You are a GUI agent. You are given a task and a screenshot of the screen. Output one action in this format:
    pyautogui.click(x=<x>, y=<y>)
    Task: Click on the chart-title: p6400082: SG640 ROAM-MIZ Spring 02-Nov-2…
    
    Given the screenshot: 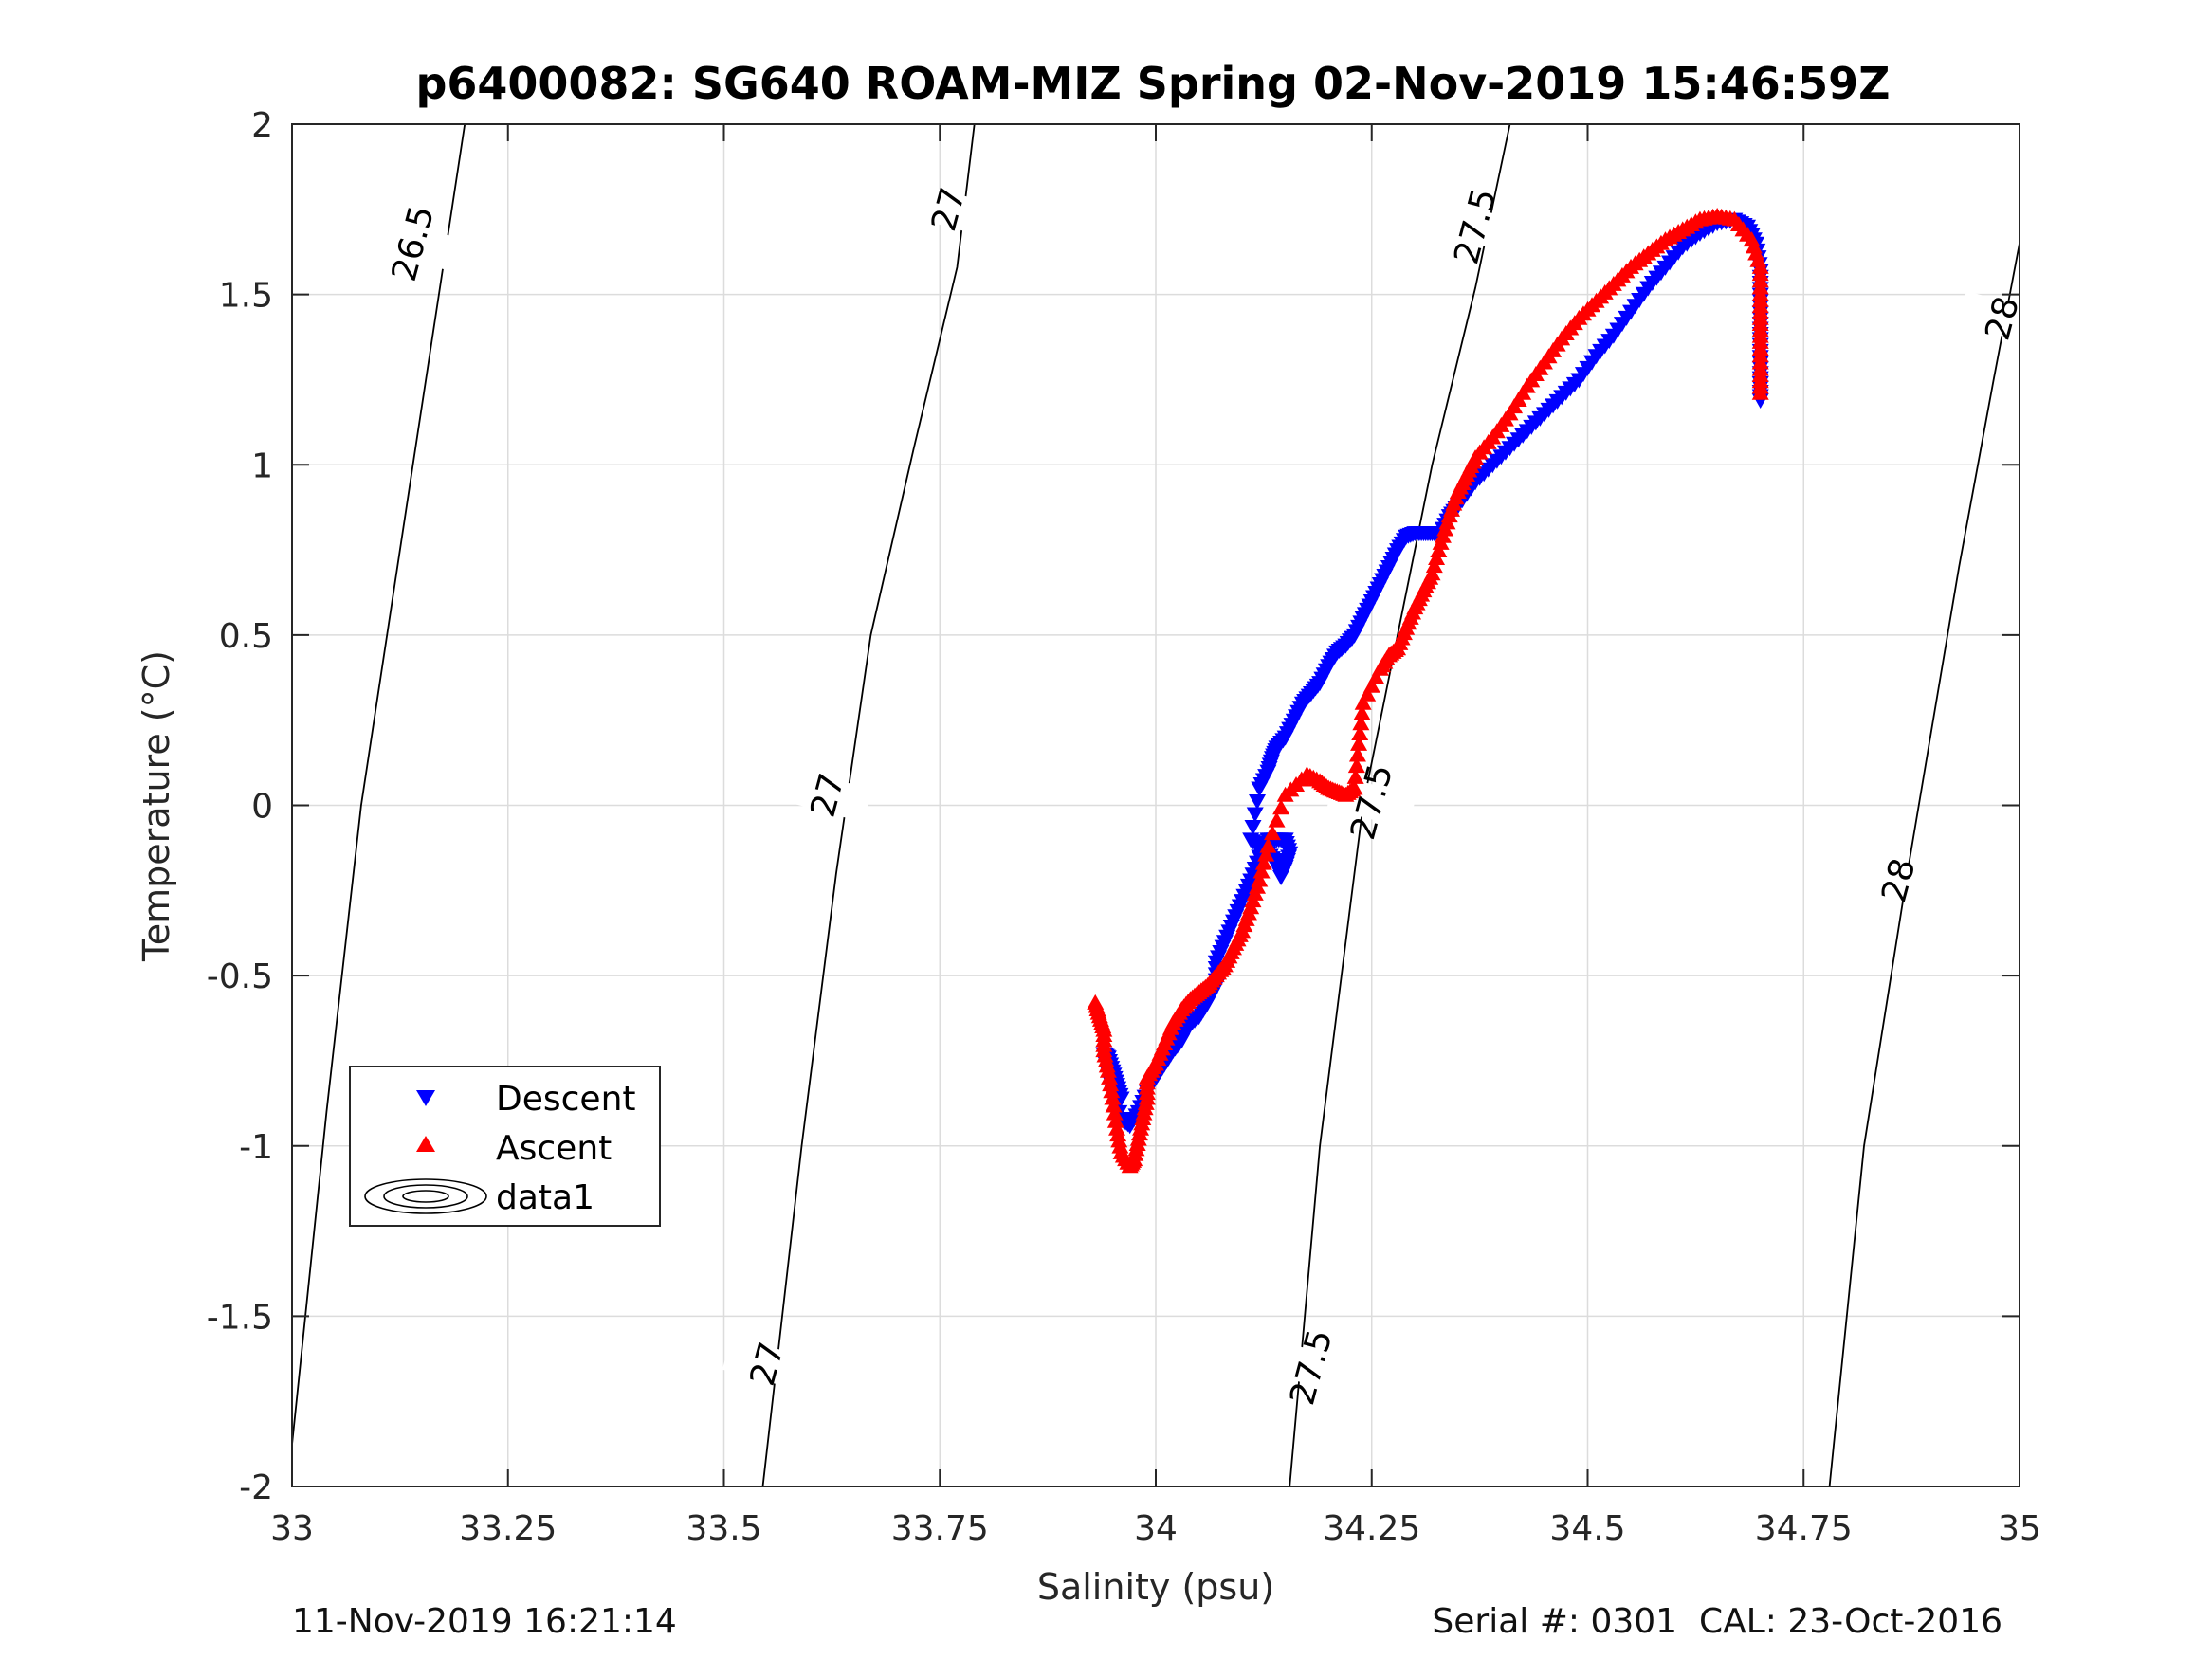 What is the action you would take?
    pyautogui.click(x=1152, y=83)
    